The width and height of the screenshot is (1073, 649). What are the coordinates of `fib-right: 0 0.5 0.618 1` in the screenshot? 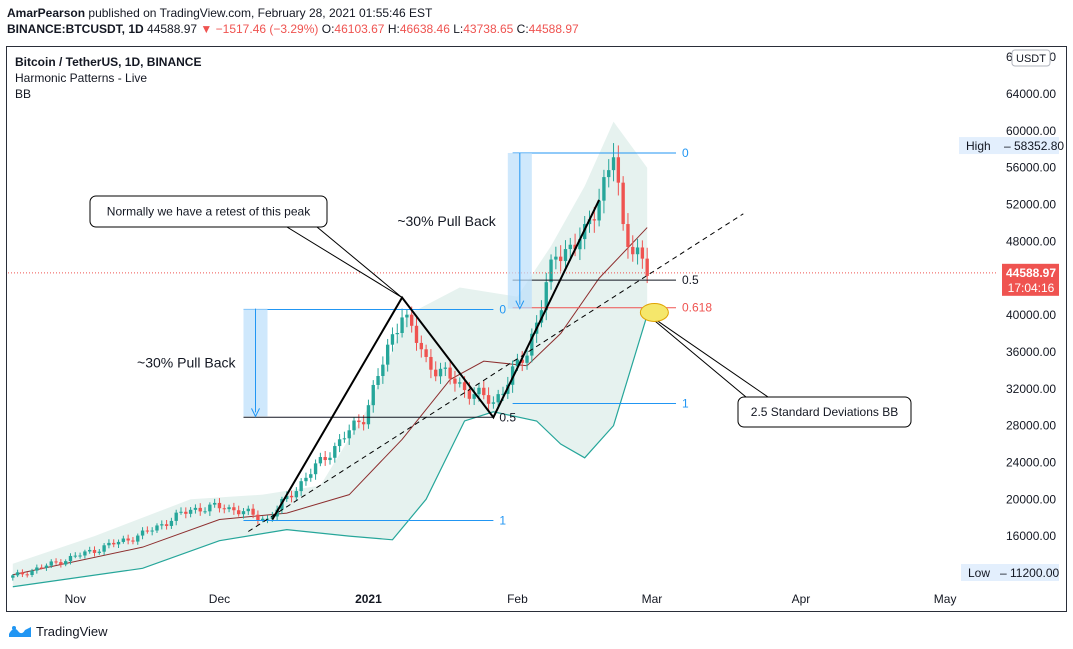 It's located at (612, 278).